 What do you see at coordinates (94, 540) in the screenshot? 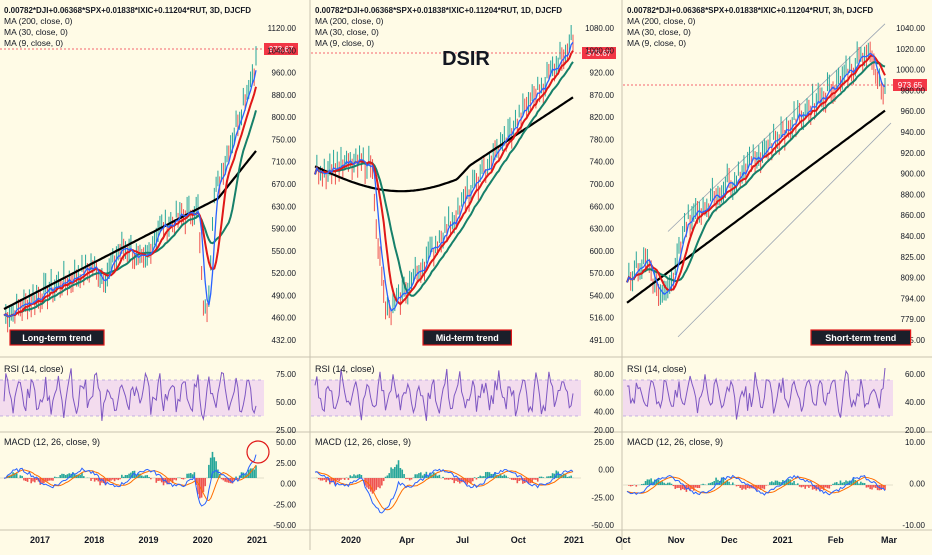
I see `x-tick: 2018` at bounding box center [94, 540].